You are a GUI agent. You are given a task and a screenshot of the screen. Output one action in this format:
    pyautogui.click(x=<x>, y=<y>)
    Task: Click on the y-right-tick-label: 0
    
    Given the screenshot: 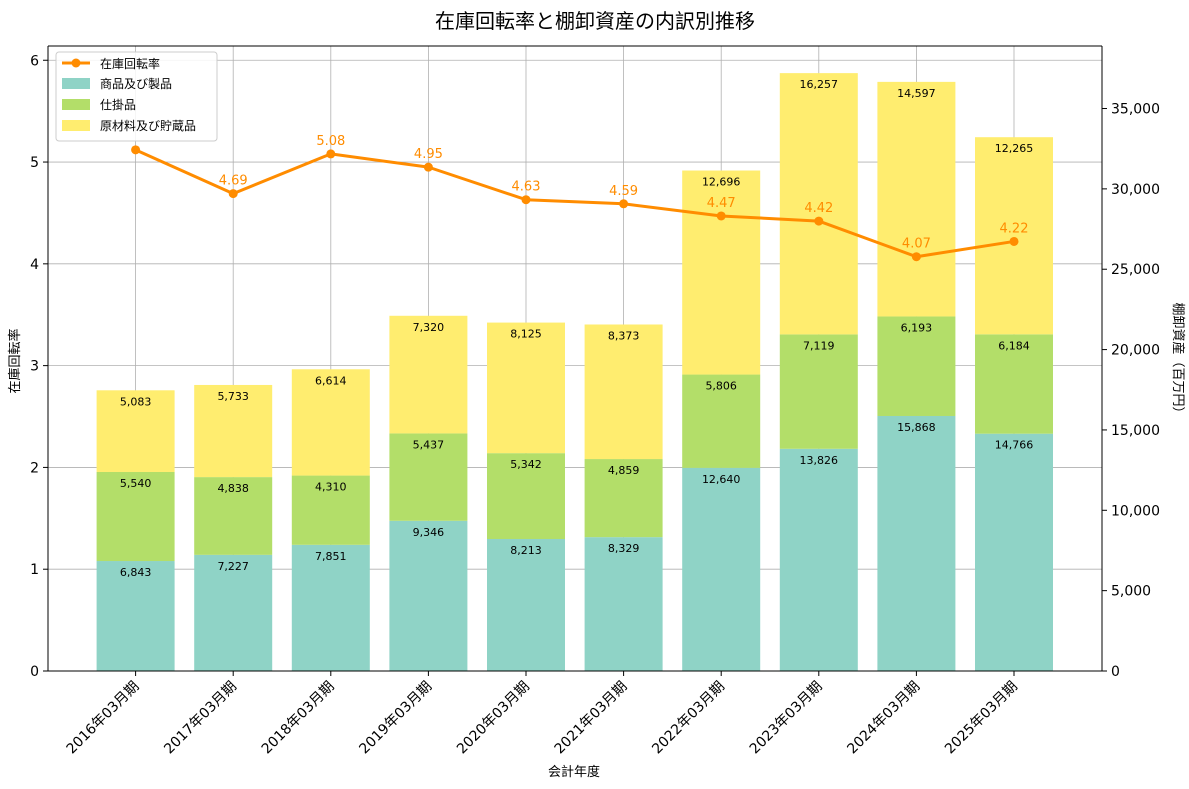 What is the action you would take?
    pyautogui.click(x=1115, y=672)
    